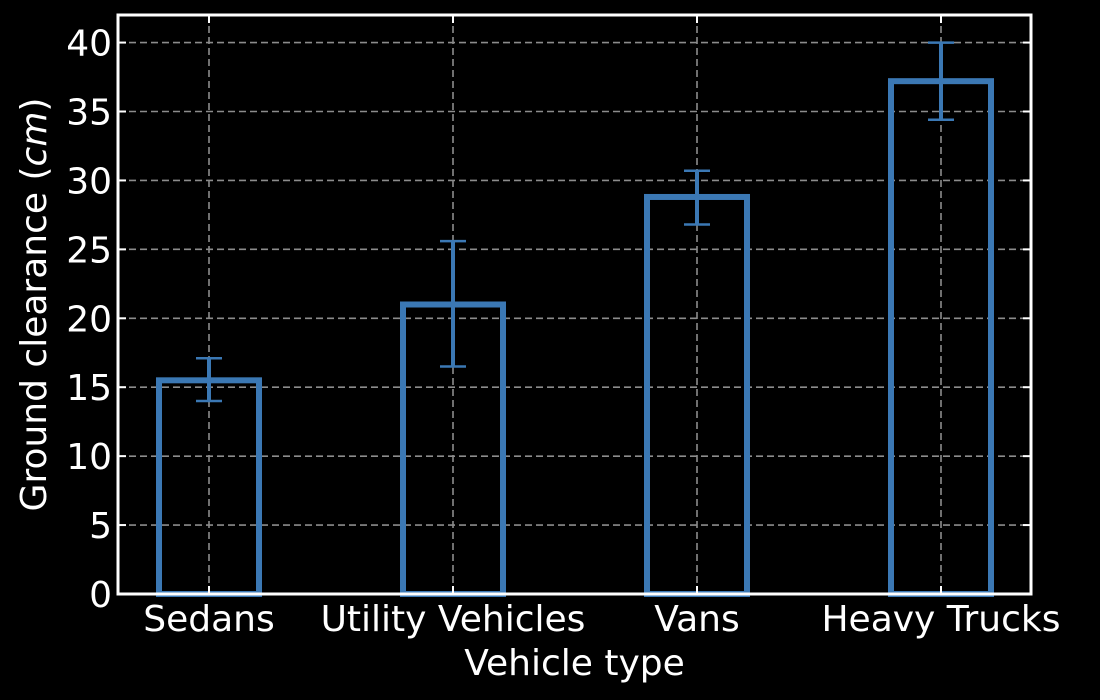 This screenshot has width=1100, height=700. Describe the element at coordinates (453, 619) in the screenshot. I see `x-tick-label: Utility Vehicles` at that location.